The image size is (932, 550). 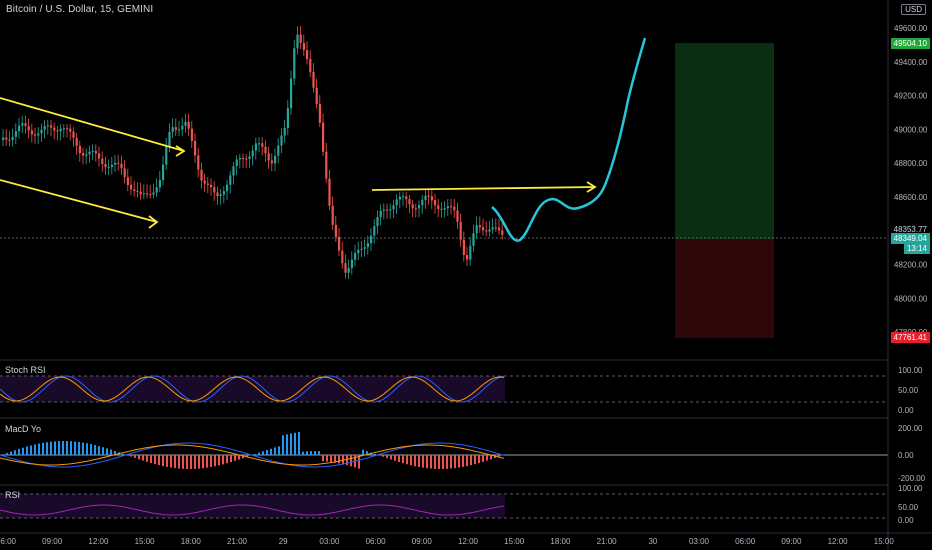 I want to click on stoch-rsi-label: Stoch RSI, so click(x=25, y=370).